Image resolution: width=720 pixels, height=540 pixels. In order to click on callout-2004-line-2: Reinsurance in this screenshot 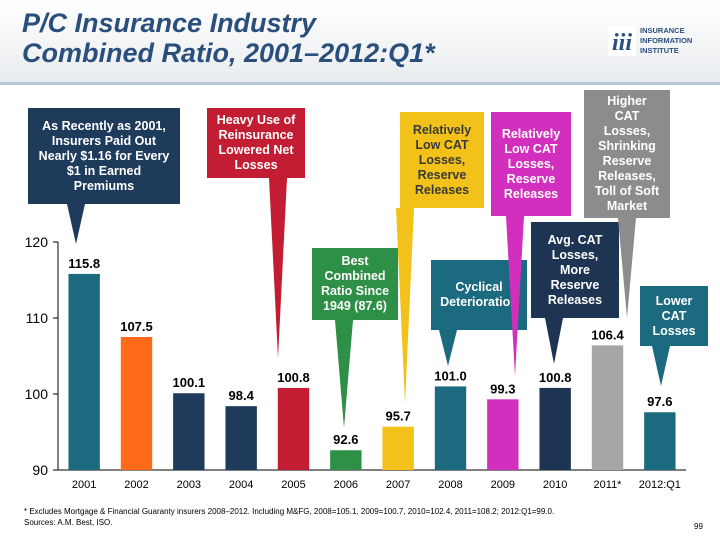, I will do `click(256, 135)`.